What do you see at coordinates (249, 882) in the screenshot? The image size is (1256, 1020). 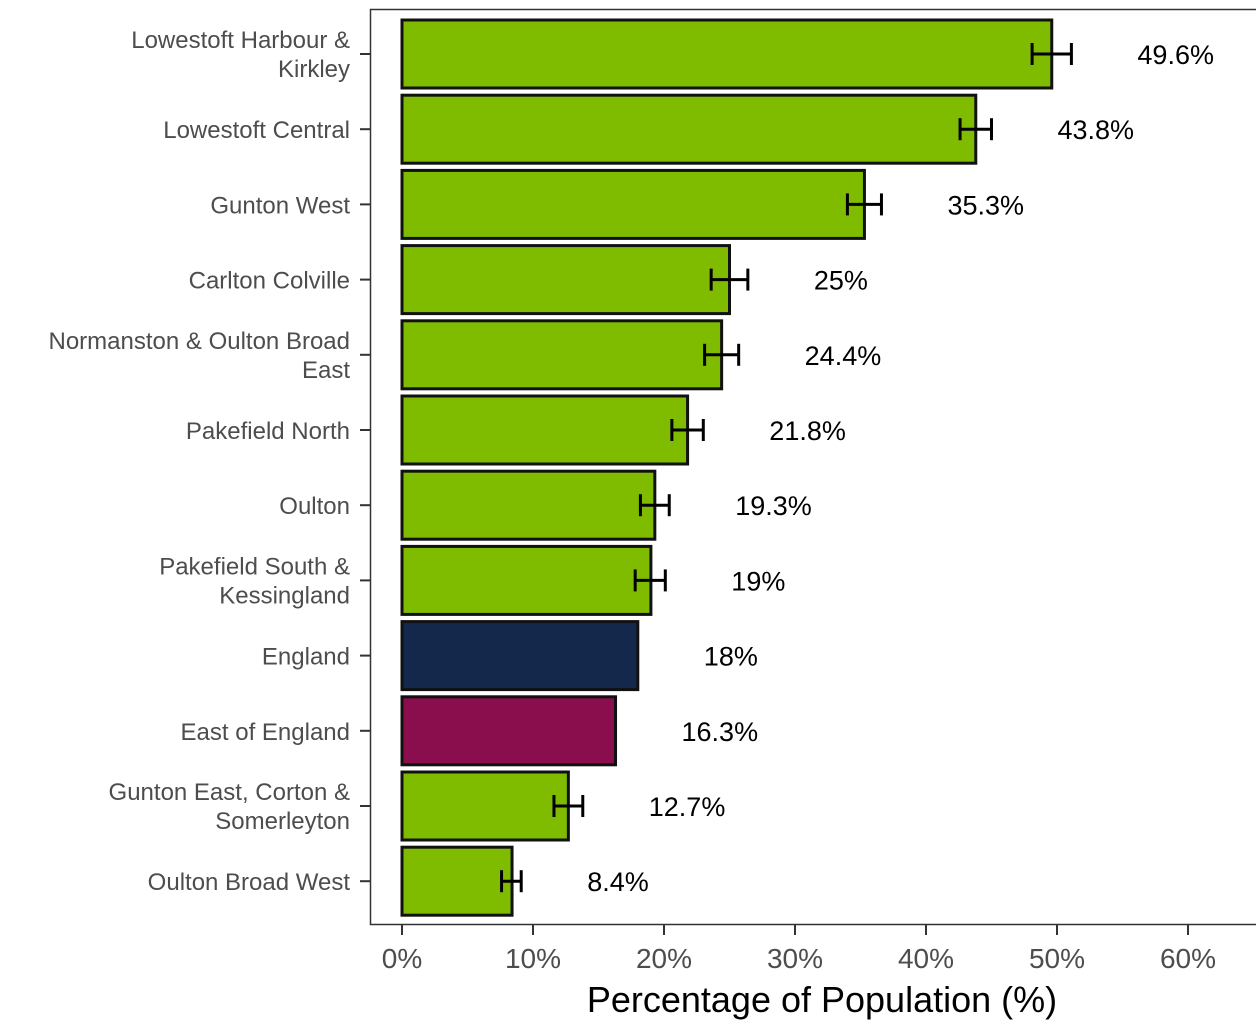 I see `category-label: Oulton Broad West` at bounding box center [249, 882].